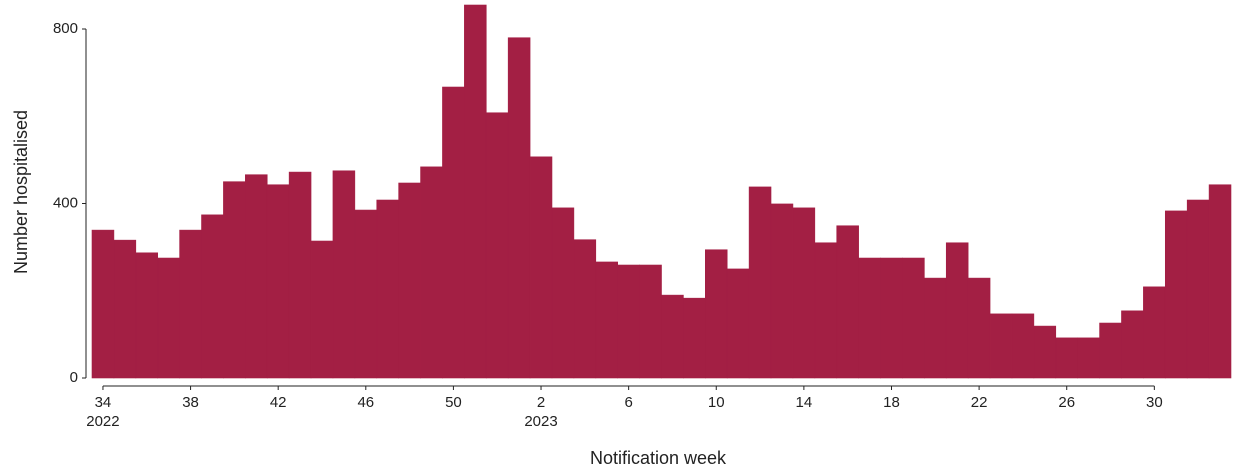 This screenshot has width=1233, height=471. Describe the element at coordinates (1066, 402) in the screenshot. I see `x-tick-label: 26` at that location.